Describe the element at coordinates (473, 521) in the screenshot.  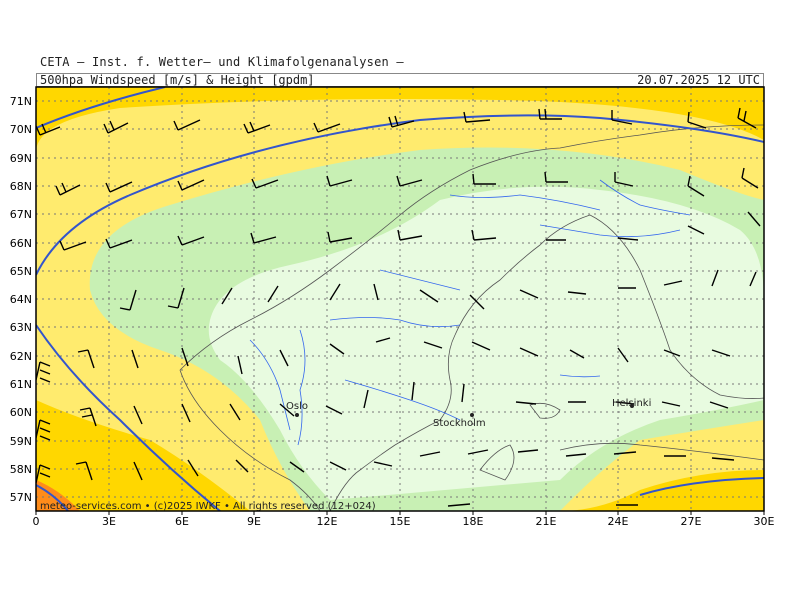
I see `x-tick-18E: 18E` at that location.